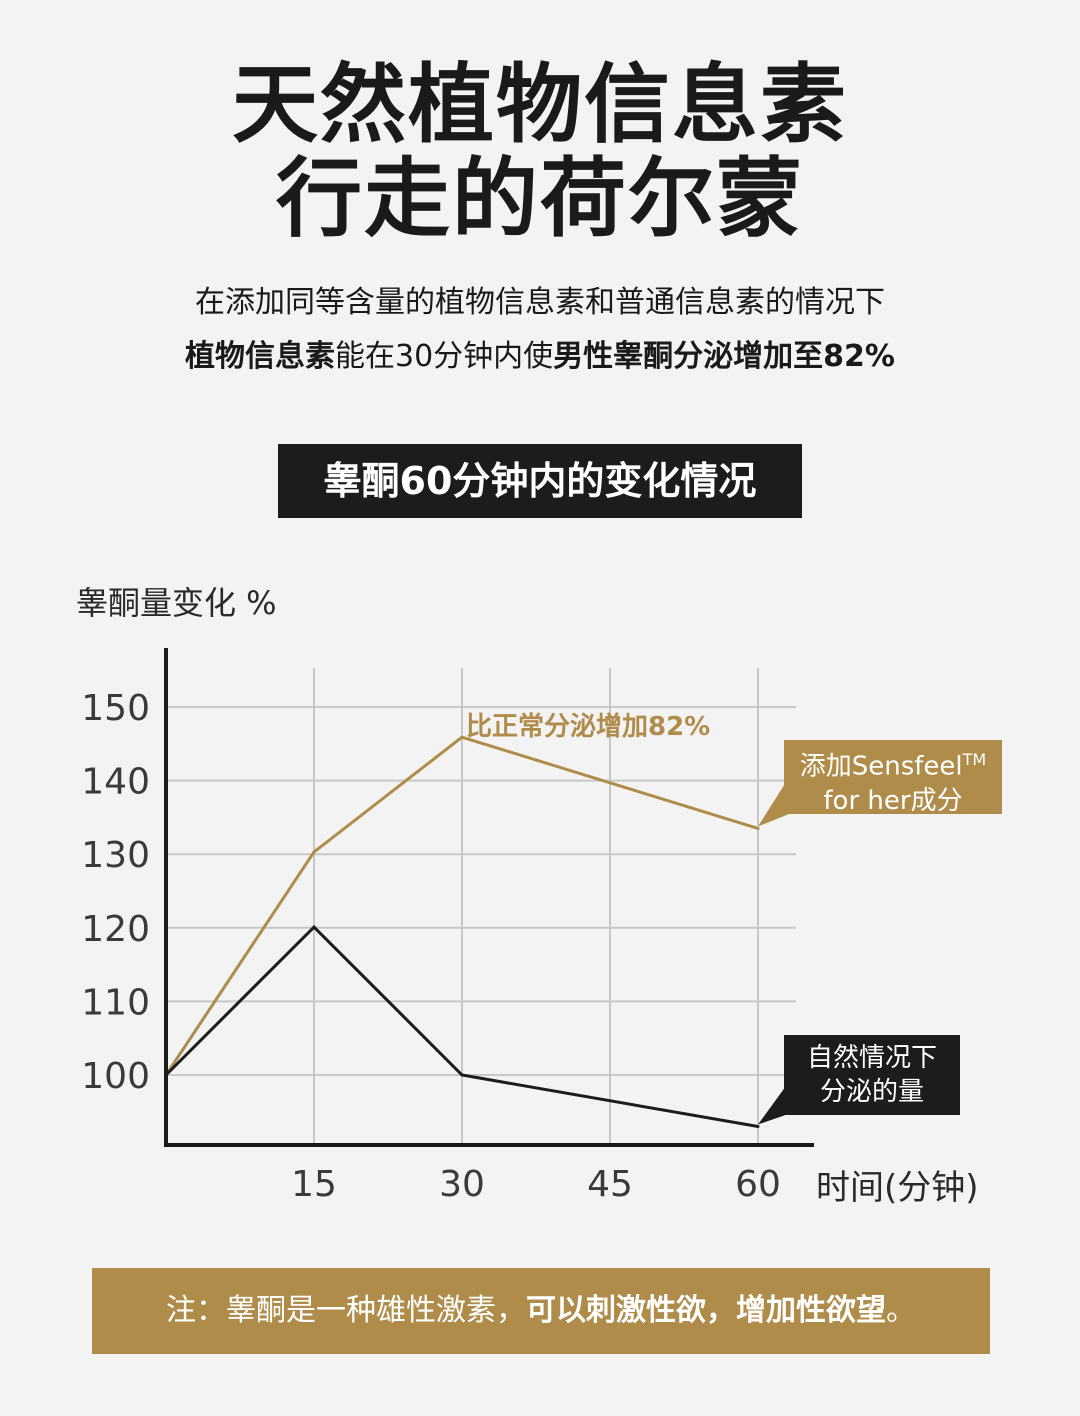  Describe the element at coordinates (540, 481) in the screenshot. I see `chart-banner: 睾酮60分钟内的变化情况` at that location.